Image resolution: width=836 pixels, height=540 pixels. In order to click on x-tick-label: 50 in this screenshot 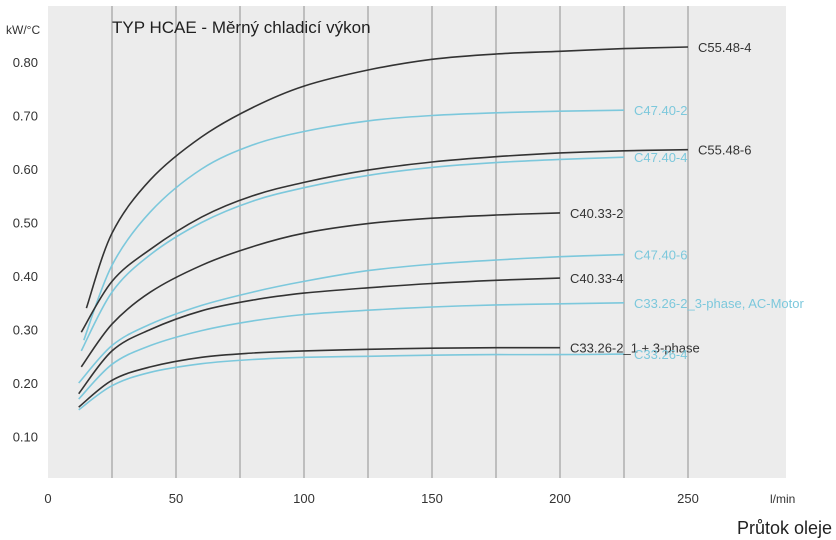, I will do `click(176, 498)`.